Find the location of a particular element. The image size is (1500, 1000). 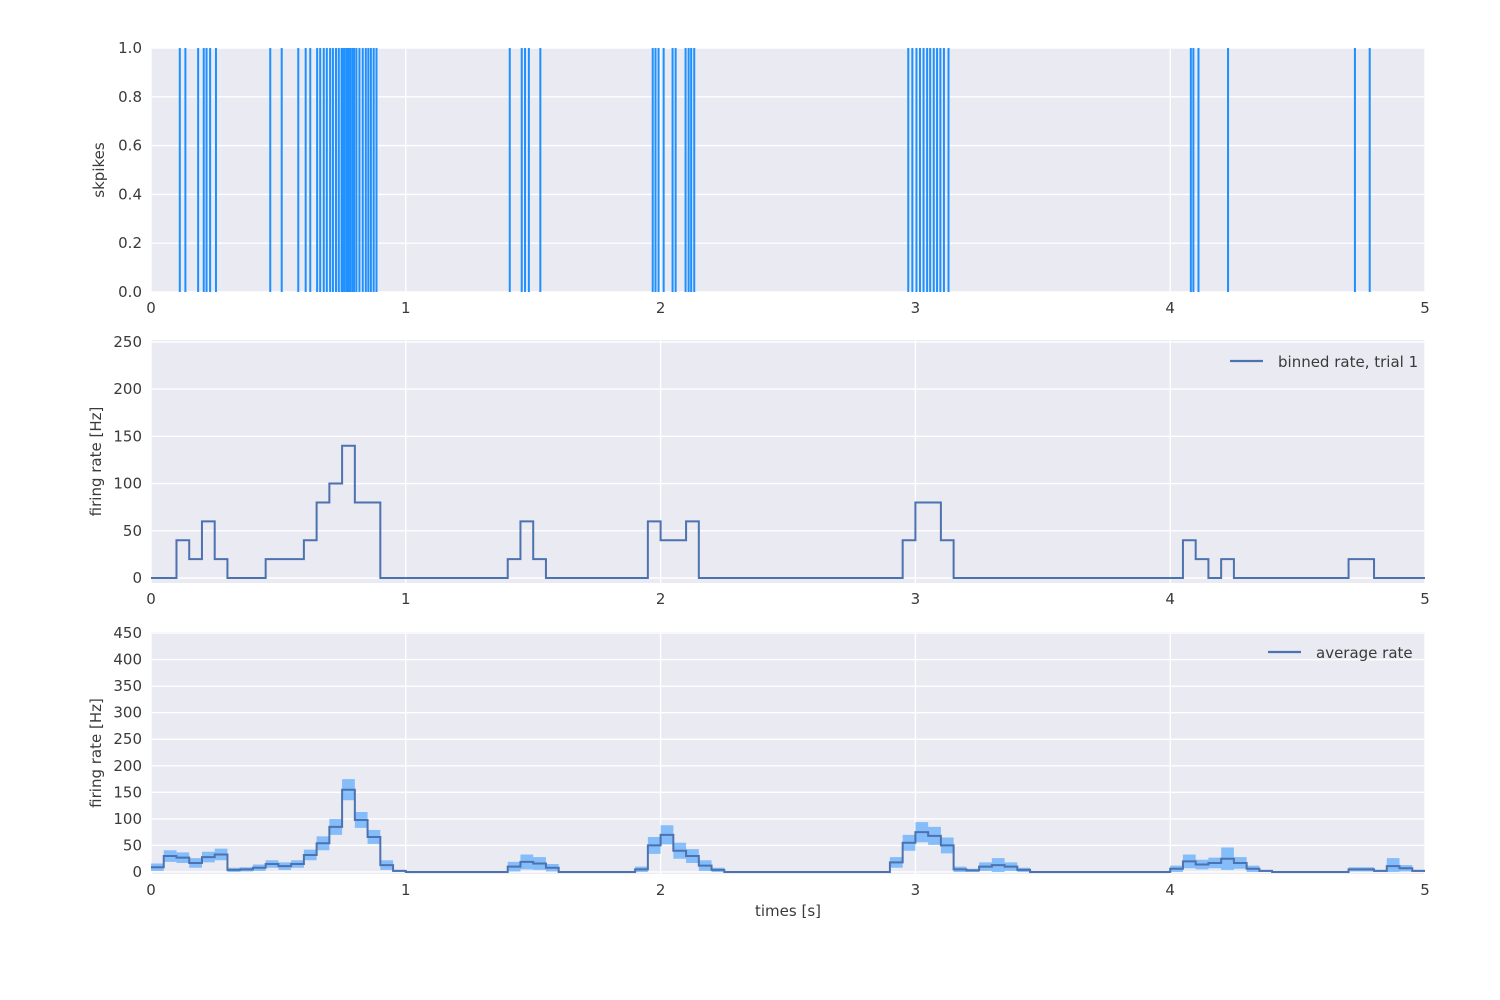

binned-rate-line is located at coordinates (788, 511).